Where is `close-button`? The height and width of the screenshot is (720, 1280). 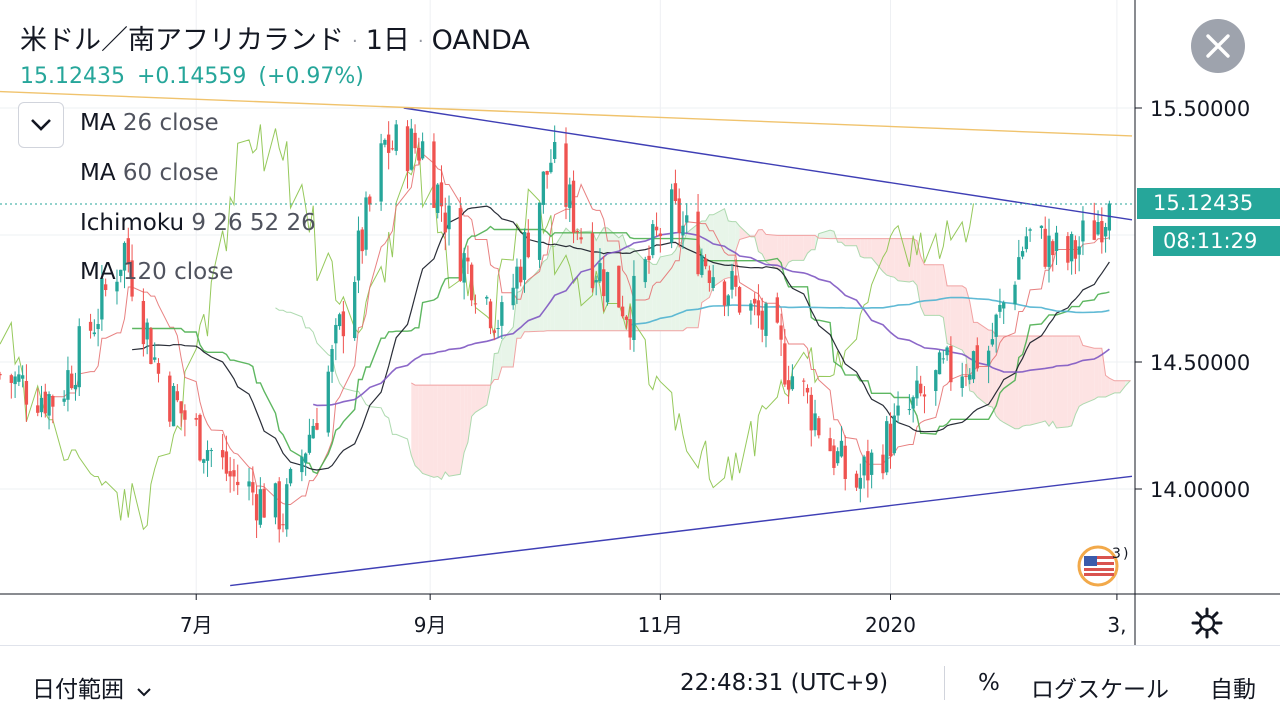 close-button is located at coordinates (1218, 46).